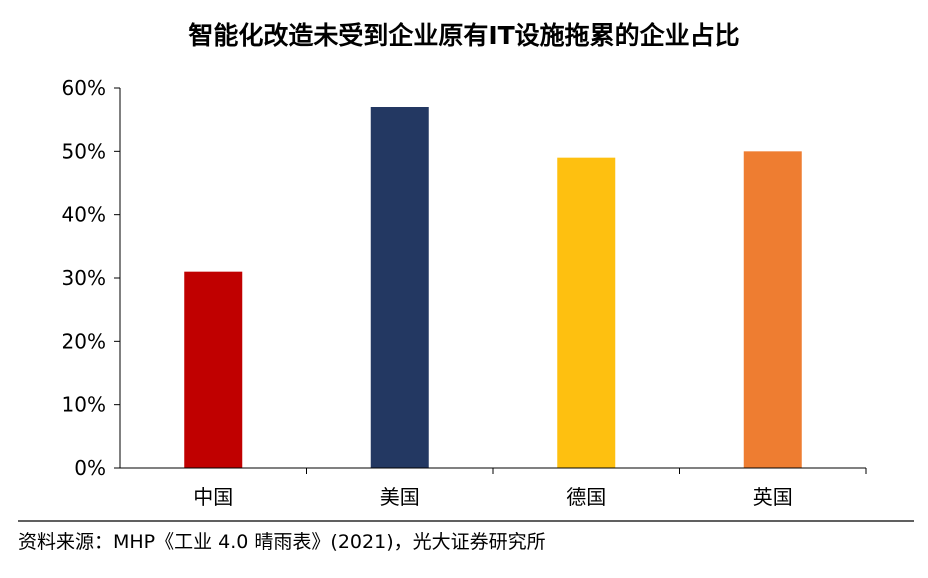 The height and width of the screenshot is (578, 928). Describe the element at coordinates (773, 497) in the screenshot. I see `x-category-label: 英国` at that location.